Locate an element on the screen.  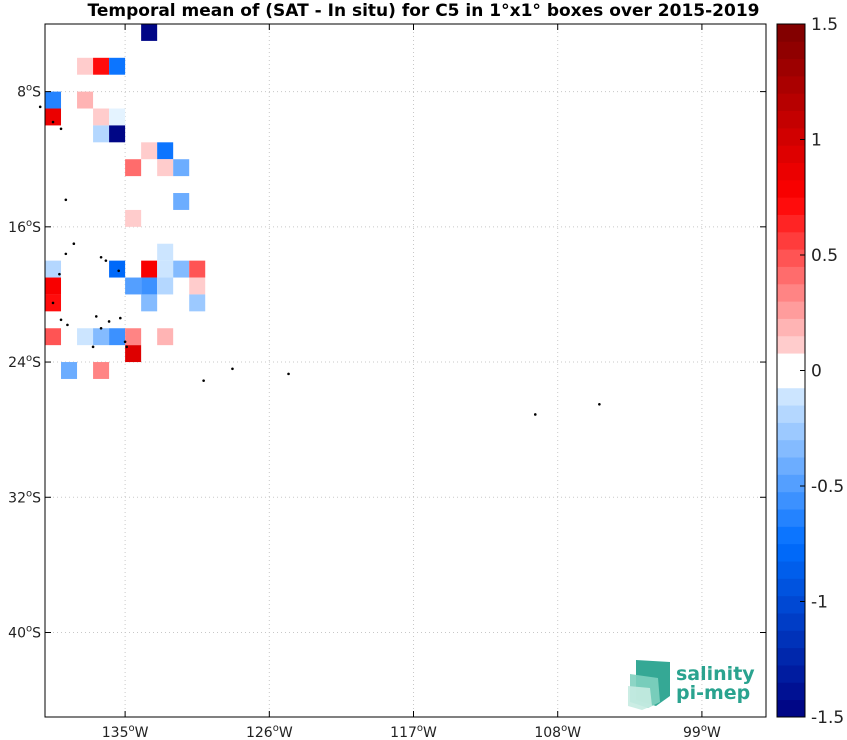
data-cells is located at coordinates (125, 201).